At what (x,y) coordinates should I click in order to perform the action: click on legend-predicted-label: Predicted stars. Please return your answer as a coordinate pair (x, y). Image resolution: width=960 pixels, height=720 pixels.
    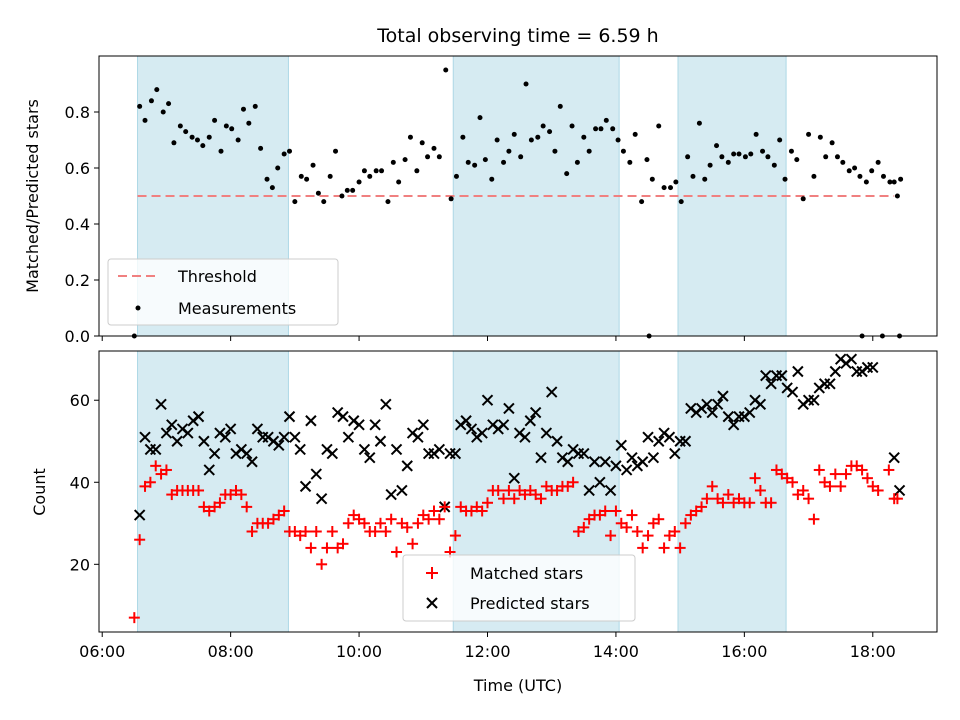
    Looking at the image, I should click on (530, 603).